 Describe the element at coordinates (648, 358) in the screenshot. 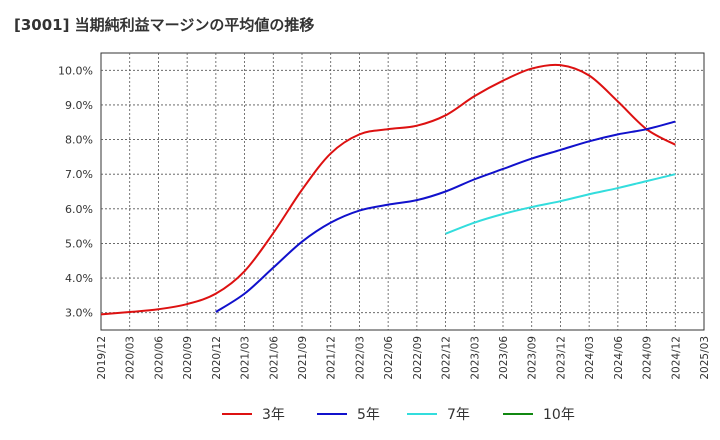

I see `x-tick-label: 2024/09` at that location.